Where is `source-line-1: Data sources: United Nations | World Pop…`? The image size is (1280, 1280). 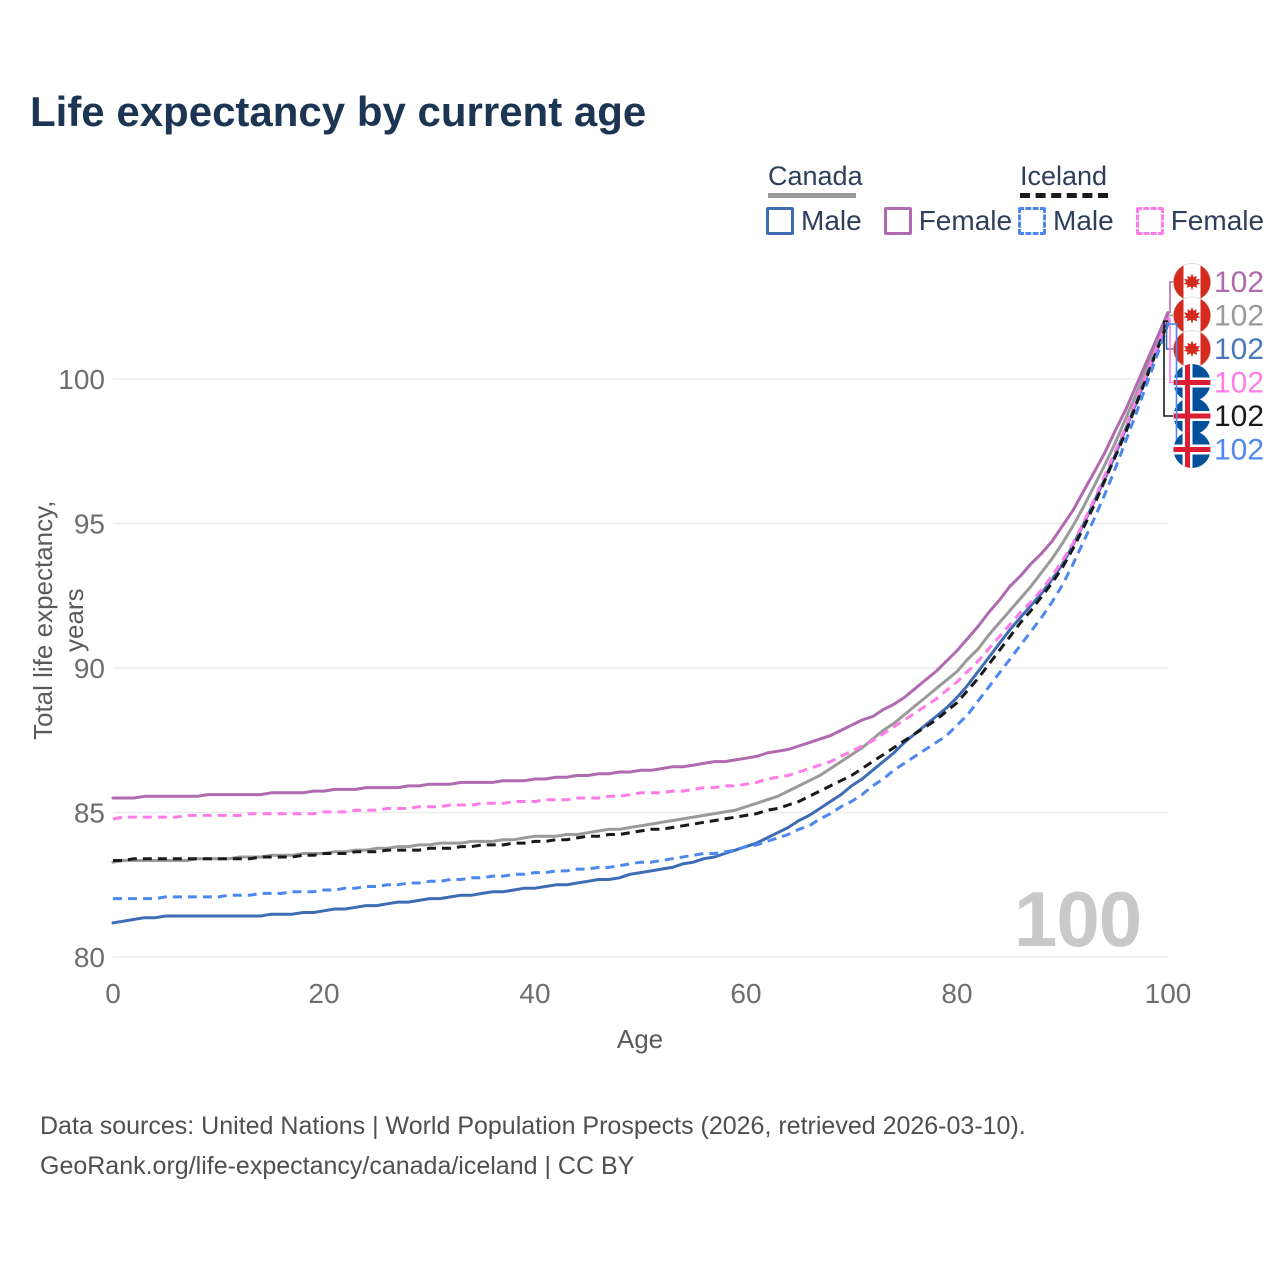
source-line-1: Data sources: United Nations | World Pop… is located at coordinates (533, 1126).